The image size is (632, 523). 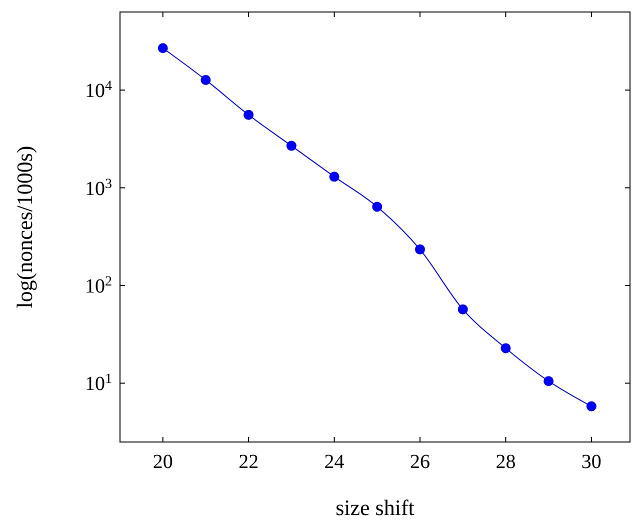 I want to click on x-tick-label: 28, so click(x=506, y=462).